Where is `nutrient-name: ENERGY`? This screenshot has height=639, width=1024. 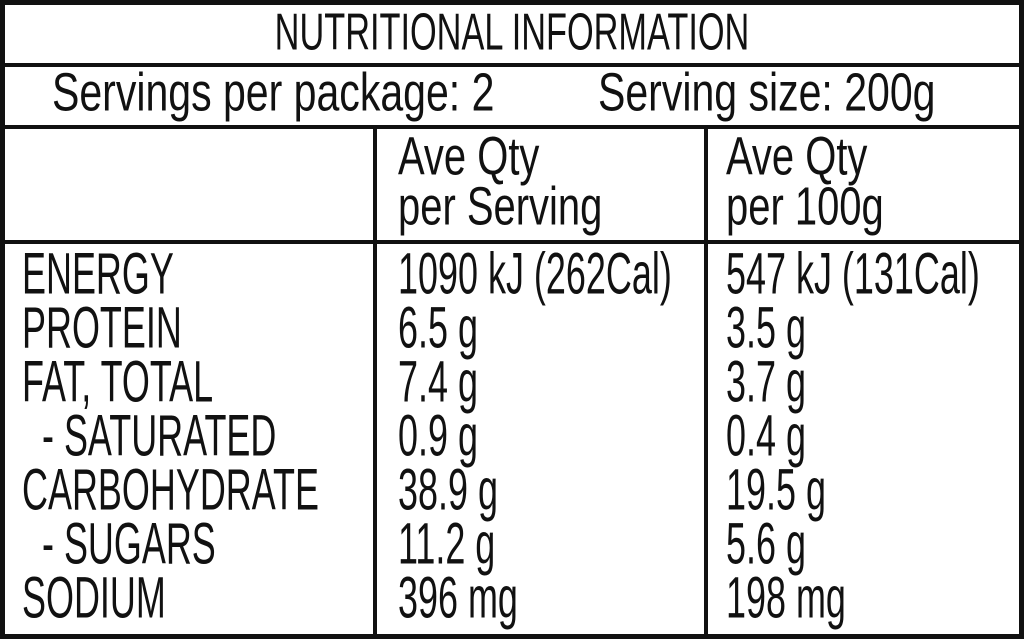
nutrient-name: ENERGY is located at coordinates (98, 274).